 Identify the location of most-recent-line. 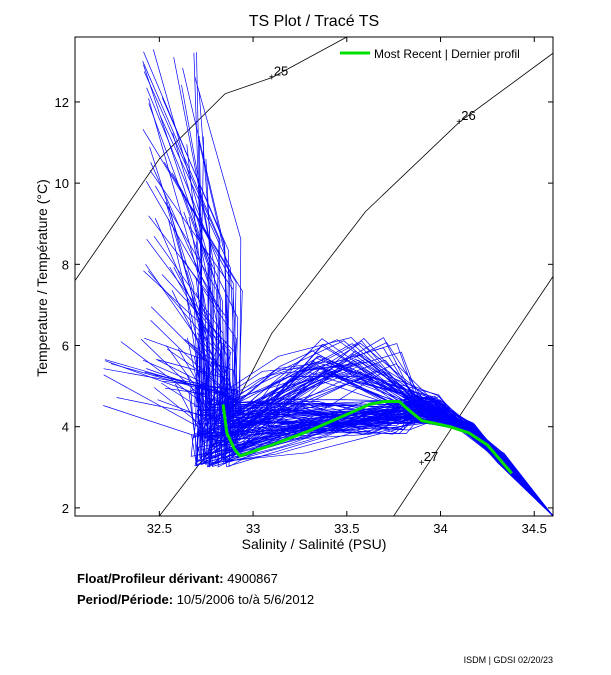
(367, 437).